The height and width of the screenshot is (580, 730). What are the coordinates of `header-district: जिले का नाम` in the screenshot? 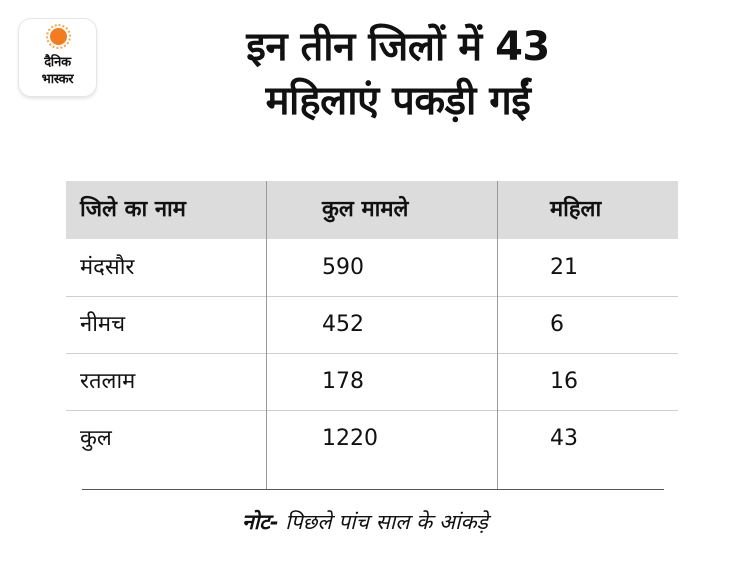 It's located at (133, 209).